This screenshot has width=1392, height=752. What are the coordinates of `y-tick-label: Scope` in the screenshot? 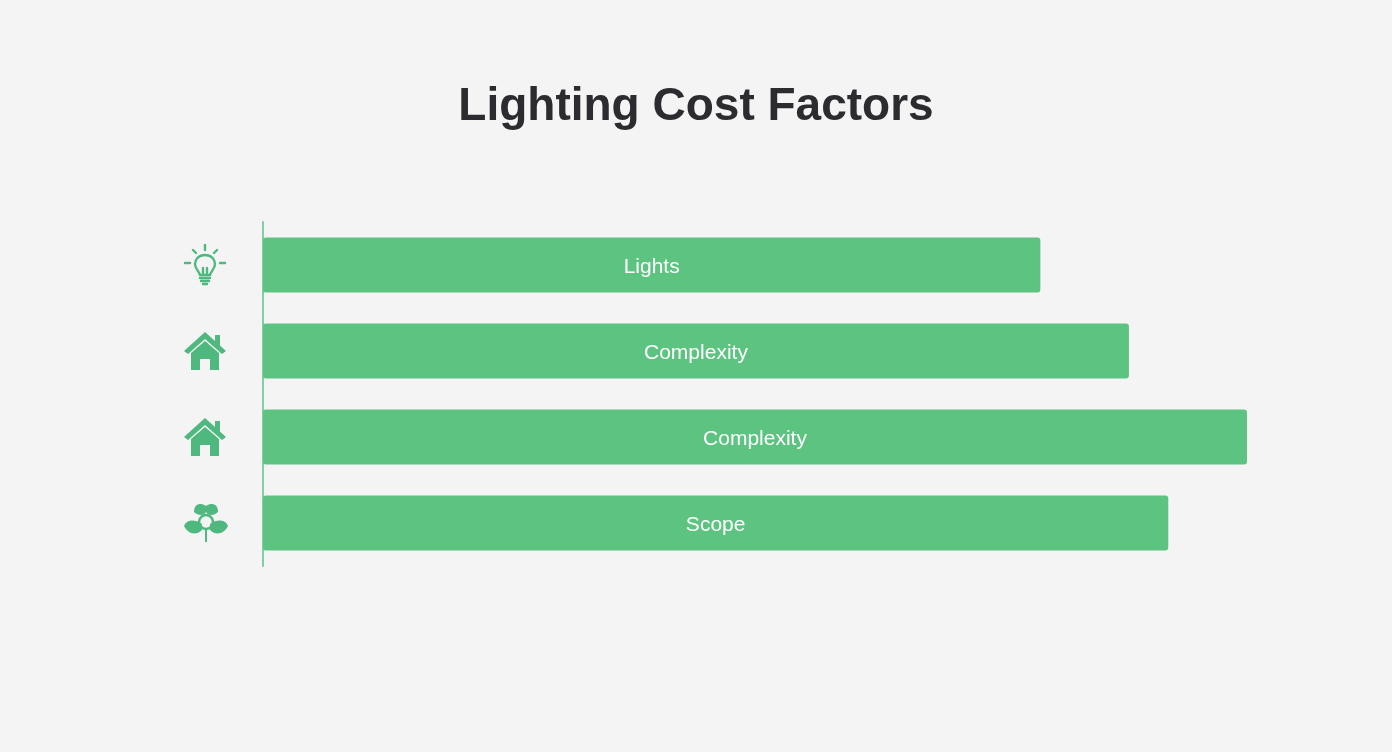 It's located at (715, 523).